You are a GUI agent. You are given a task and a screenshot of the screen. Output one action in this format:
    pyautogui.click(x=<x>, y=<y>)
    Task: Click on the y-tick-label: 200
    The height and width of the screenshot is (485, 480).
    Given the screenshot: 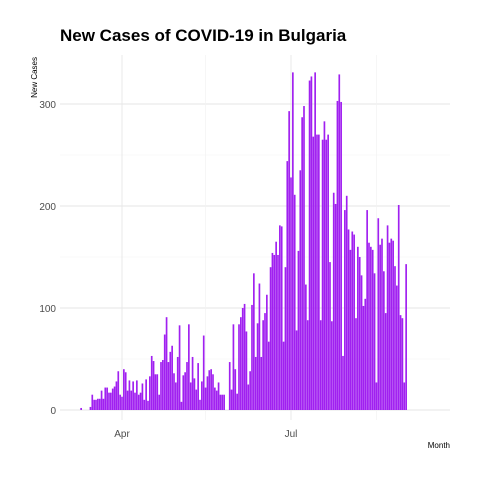 What is the action you would take?
    pyautogui.click(x=47, y=207)
    